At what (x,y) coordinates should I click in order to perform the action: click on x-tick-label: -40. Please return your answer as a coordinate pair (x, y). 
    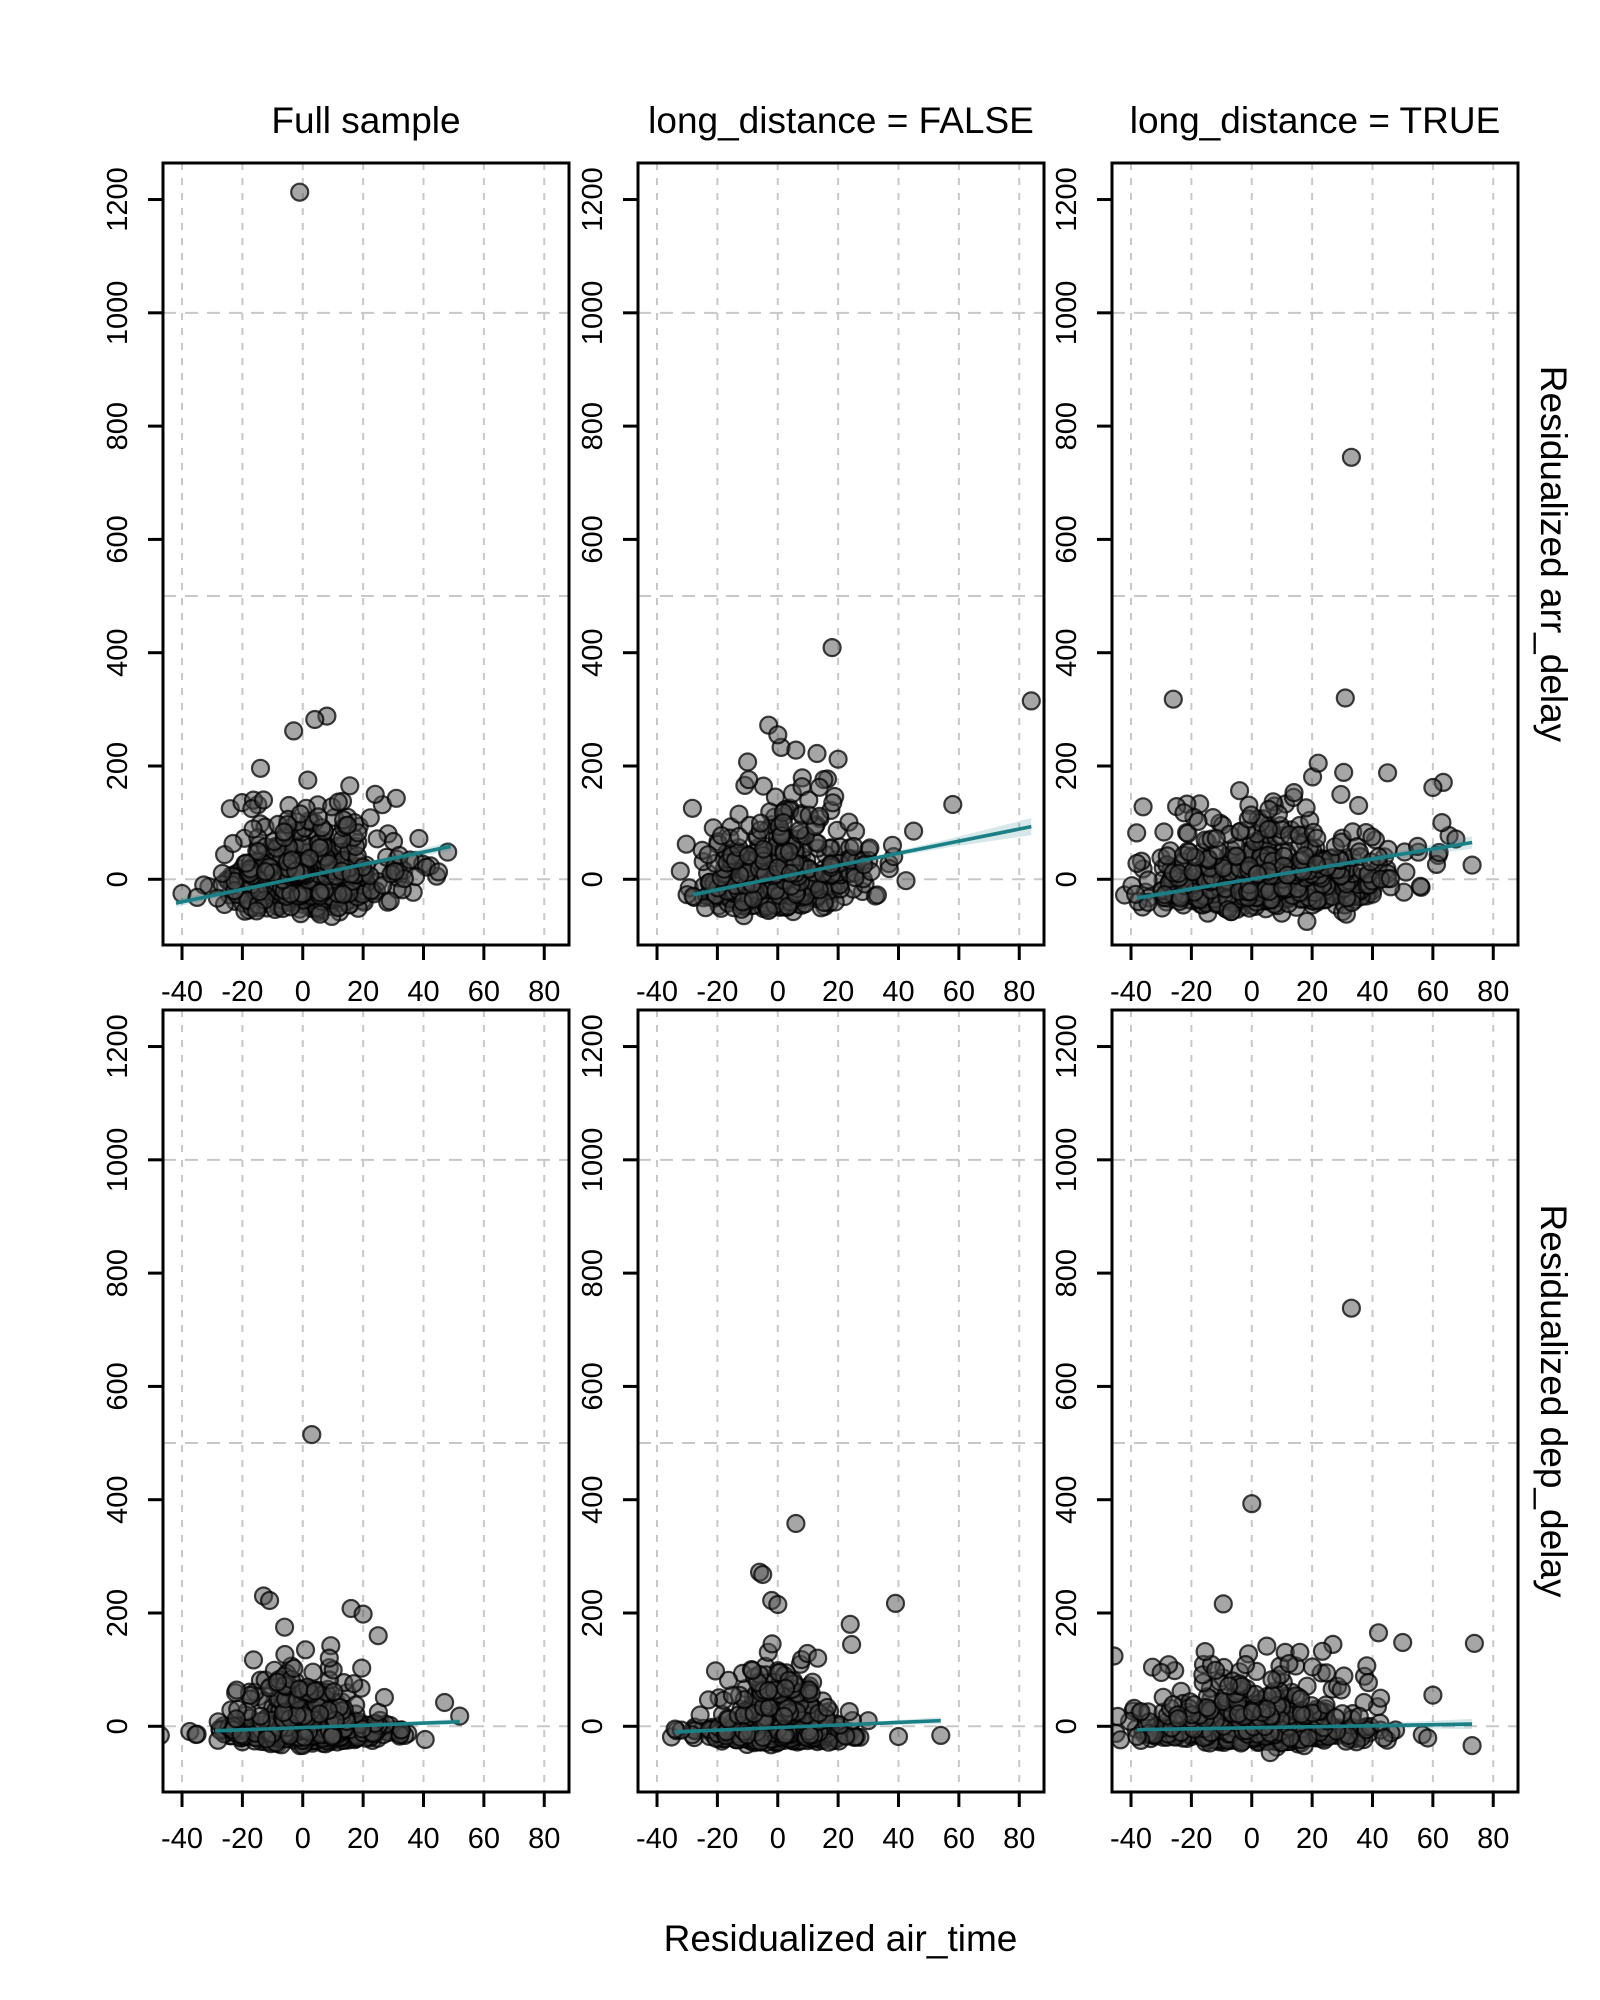
    Looking at the image, I should click on (657, 992).